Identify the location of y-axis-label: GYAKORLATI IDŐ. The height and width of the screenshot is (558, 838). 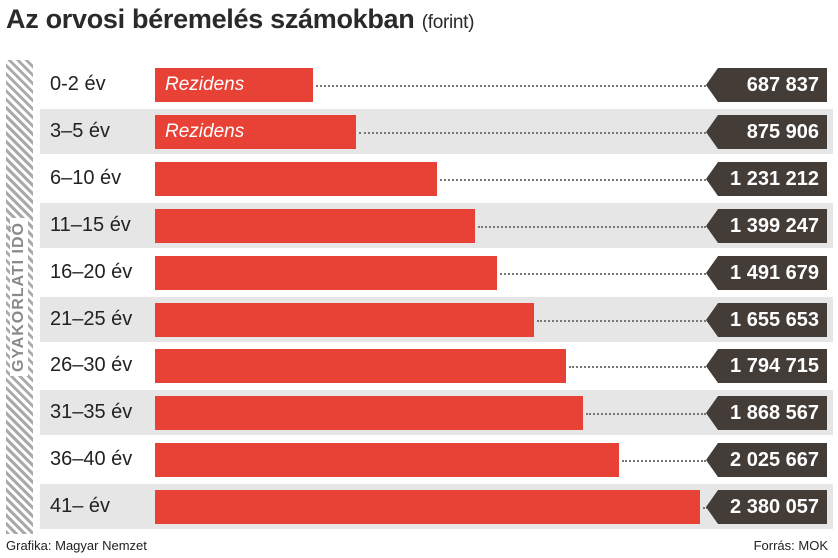
(19, 297).